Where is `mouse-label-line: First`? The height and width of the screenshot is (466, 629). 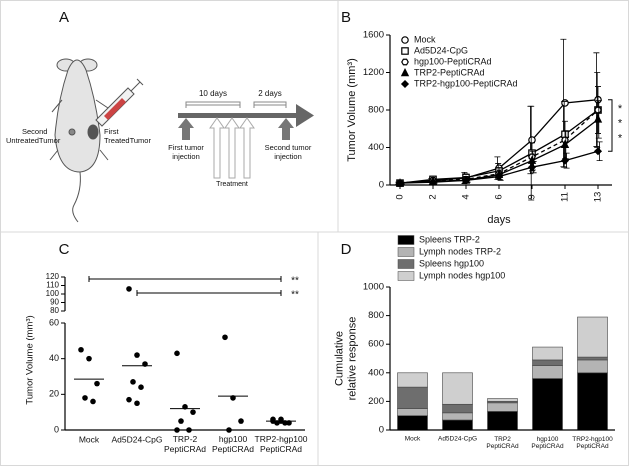
mouse-label-line: First is located at coordinates (111, 131).